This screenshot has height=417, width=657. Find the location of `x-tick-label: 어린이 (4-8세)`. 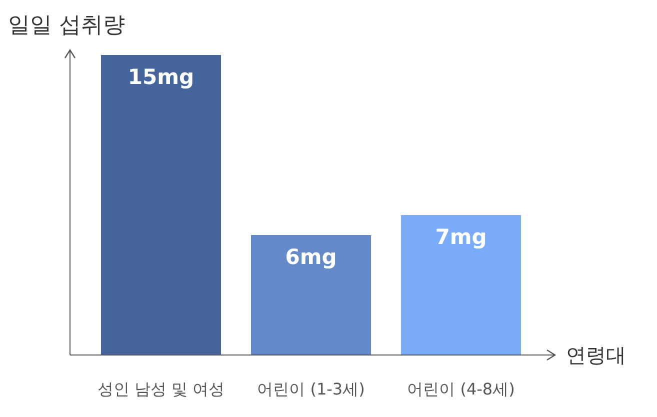

x-tick-label: 어린이 (4-8세) is located at coordinates (461, 388).